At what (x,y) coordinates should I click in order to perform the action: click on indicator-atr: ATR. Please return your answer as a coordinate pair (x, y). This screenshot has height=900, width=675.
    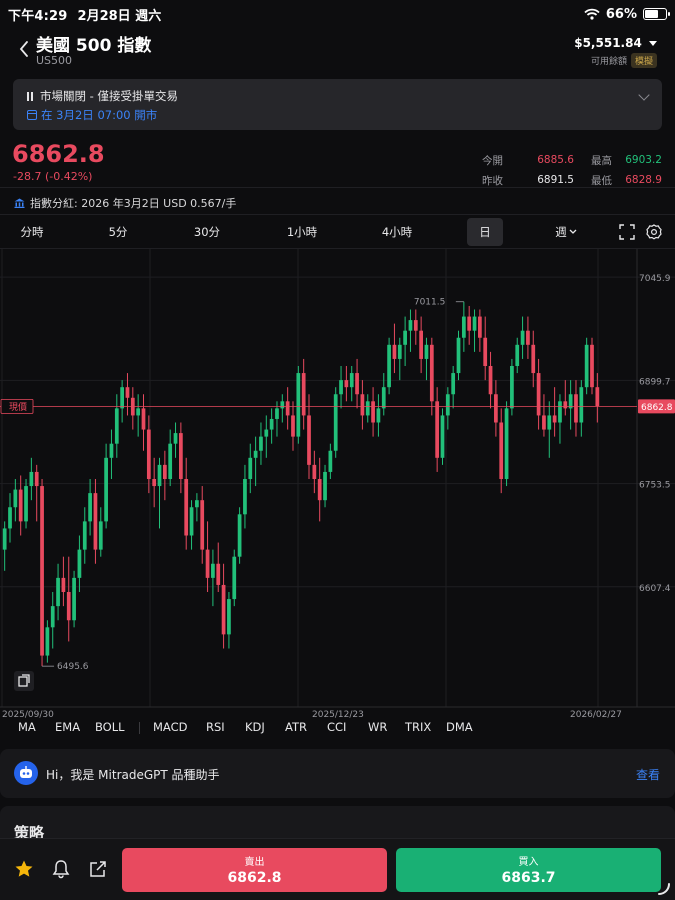
    Looking at the image, I should click on (296, 727).